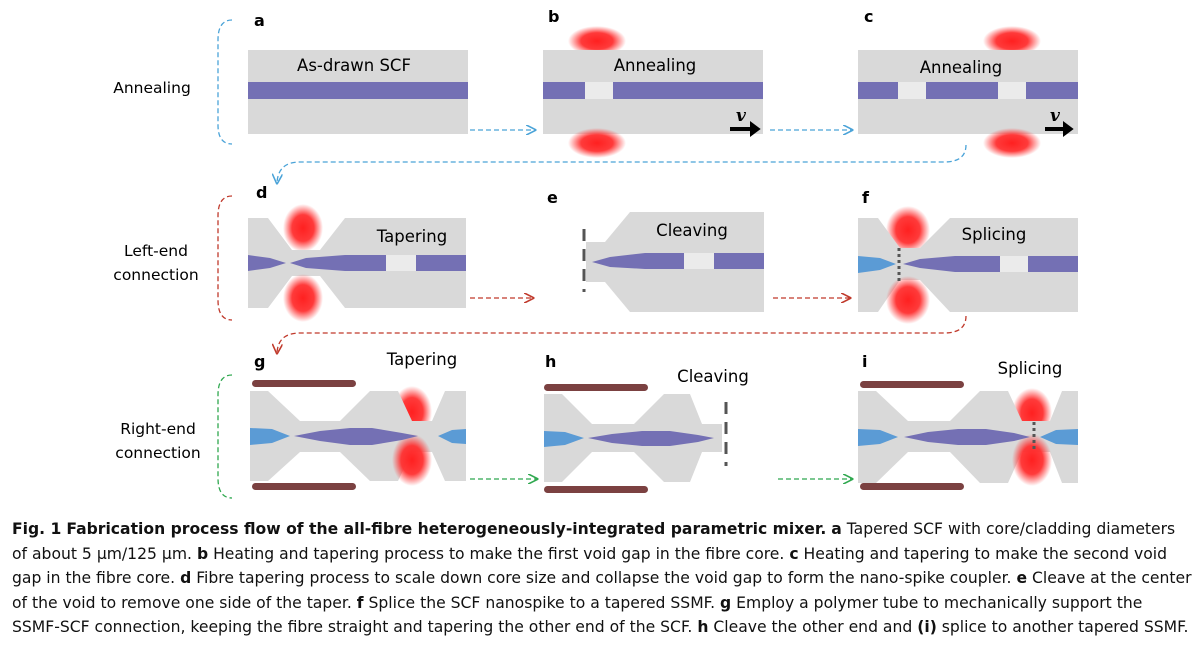 This screenshot has height=645, width=1200. I want to click on panel-letter-b: b, so click(553, 16).